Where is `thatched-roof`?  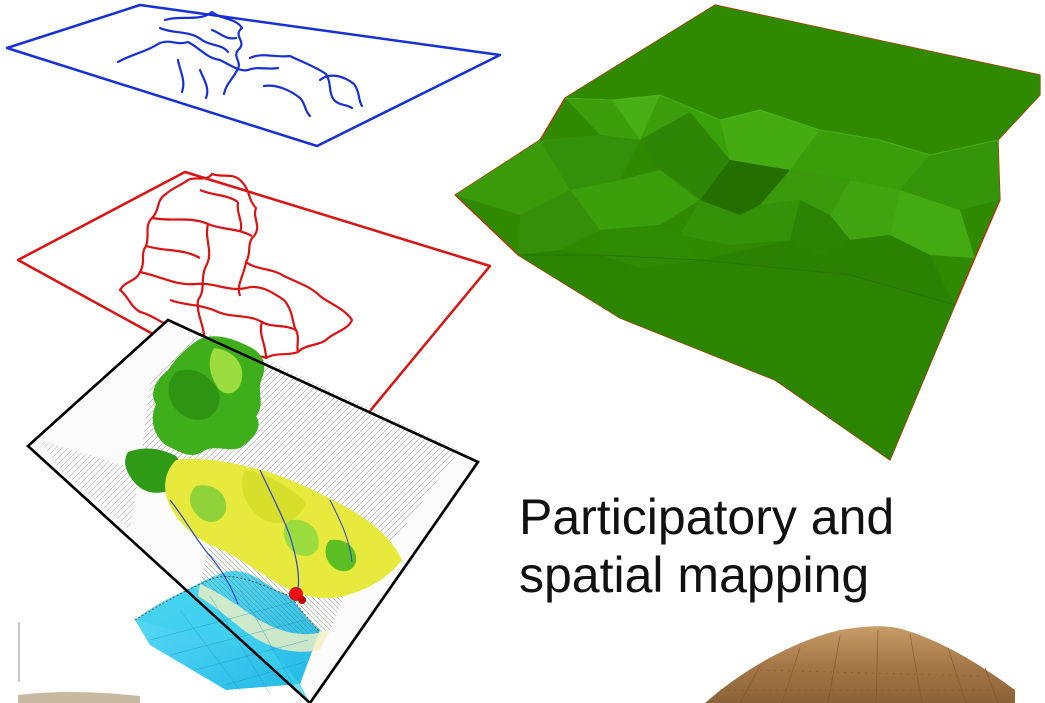
thatched-roof is located at coordinates (860, 664).